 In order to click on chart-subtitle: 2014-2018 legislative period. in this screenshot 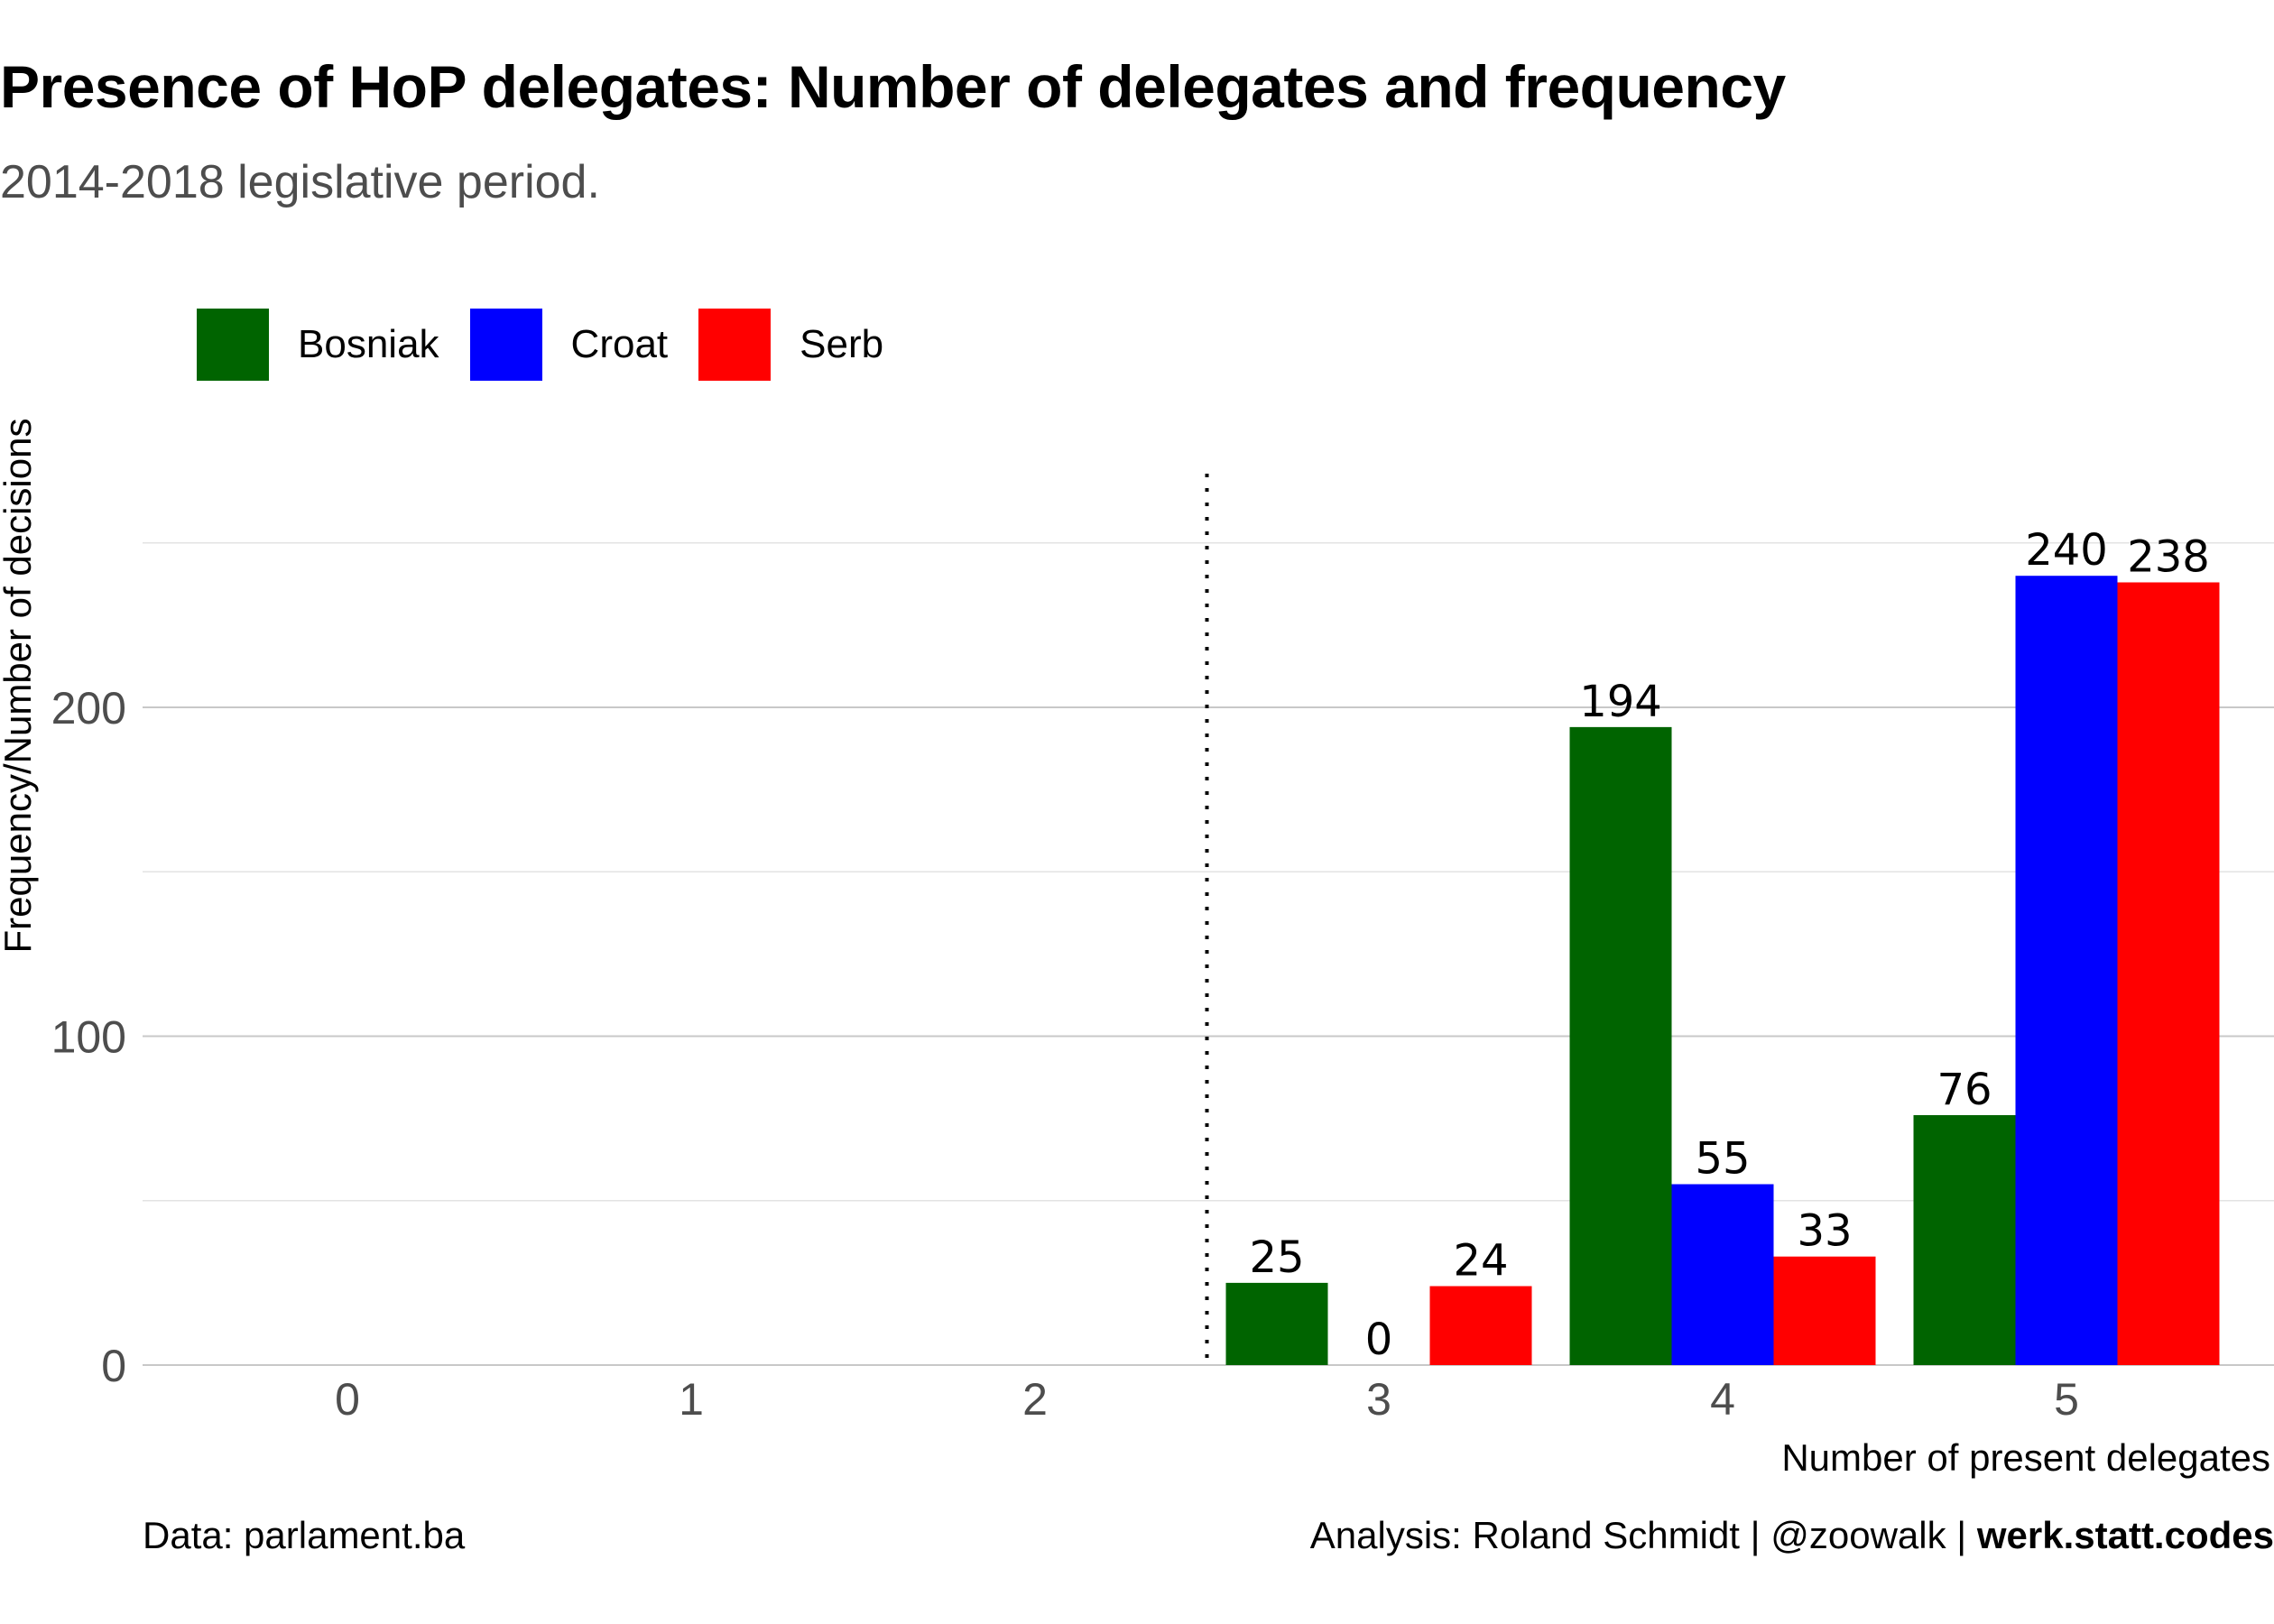, I will do `click(300, 182)`.